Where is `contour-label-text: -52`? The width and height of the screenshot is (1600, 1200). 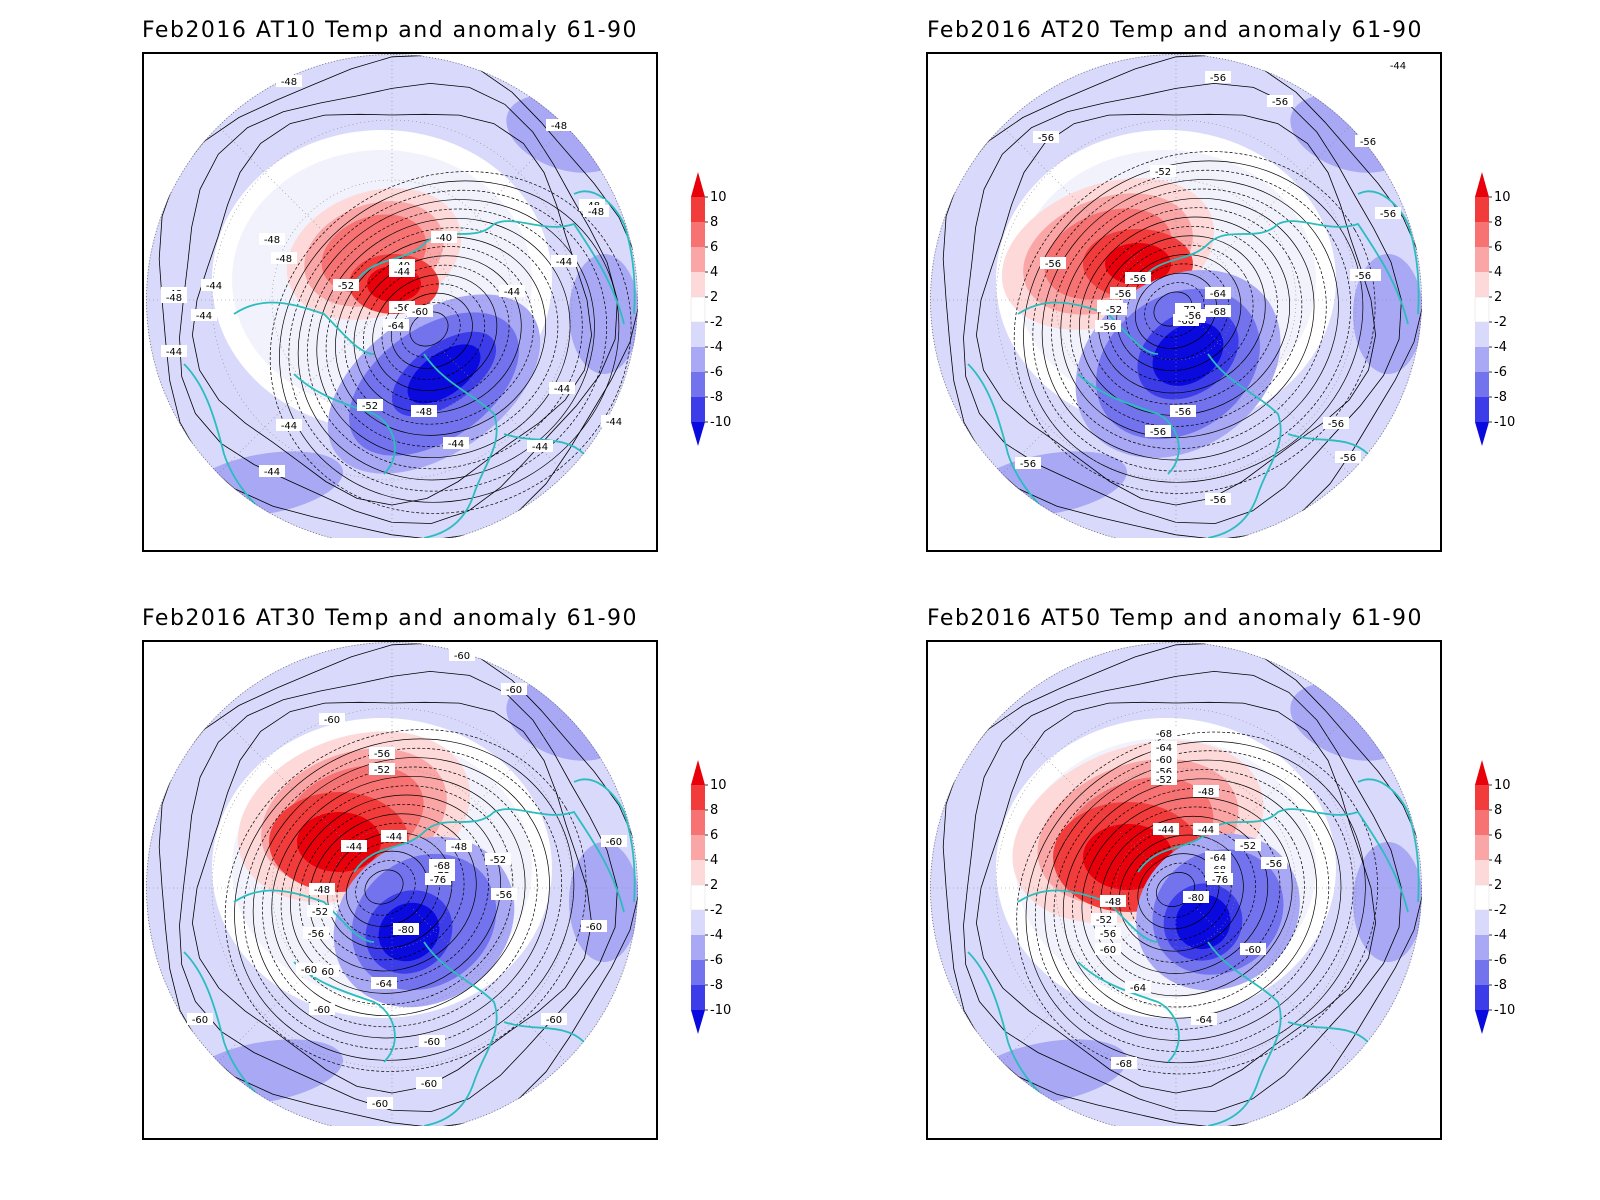 contour-label-text: -52 is located at coordinates (1248, 846).